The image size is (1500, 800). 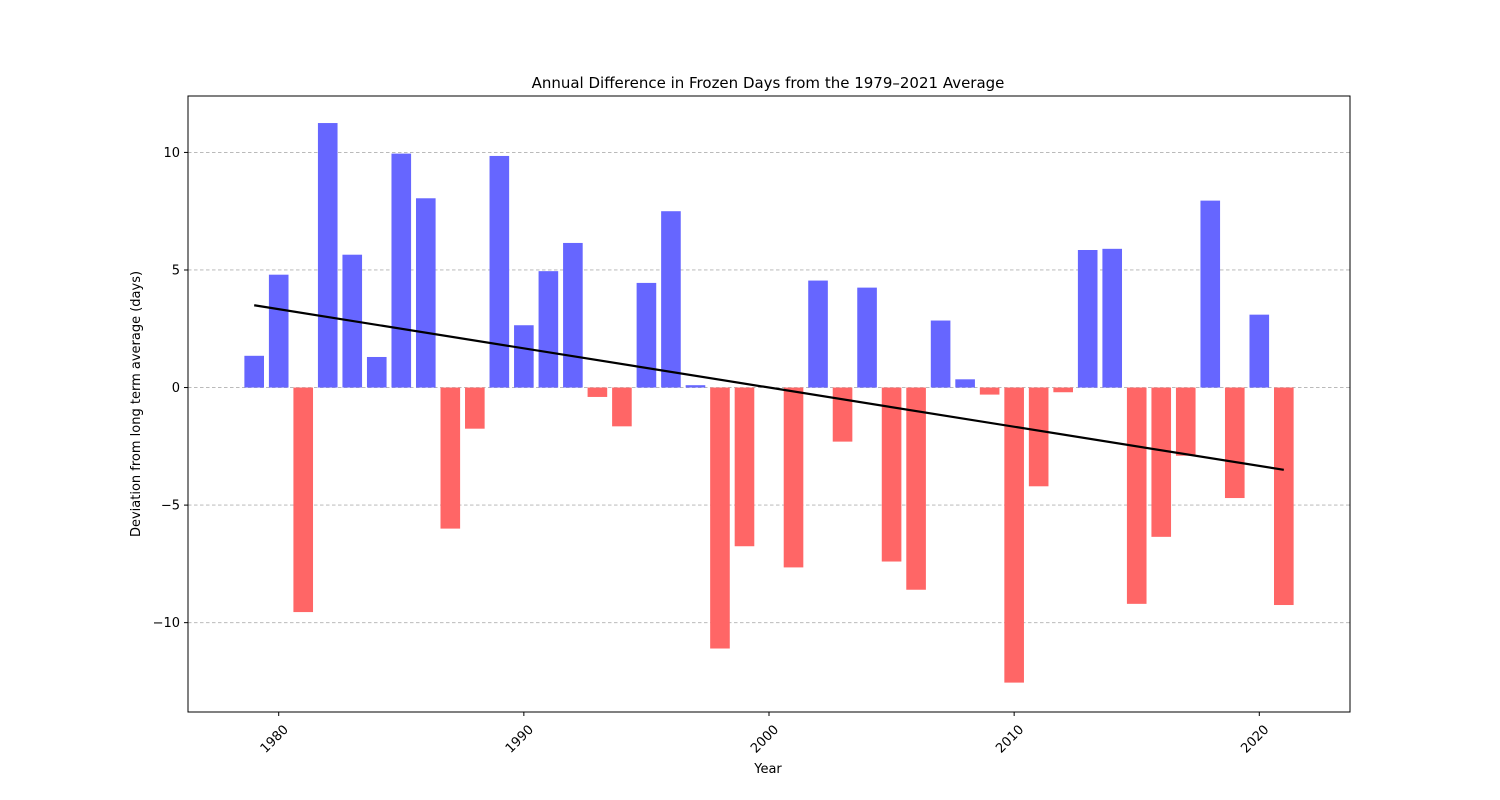 I want to click on y-tick-label: 10, so click(x=171, y=153).